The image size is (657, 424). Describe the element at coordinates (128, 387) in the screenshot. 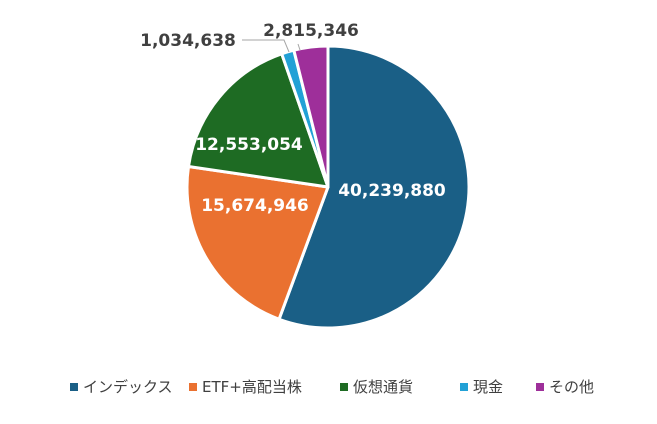

I see `legend-label-1: インデックス` at that location.